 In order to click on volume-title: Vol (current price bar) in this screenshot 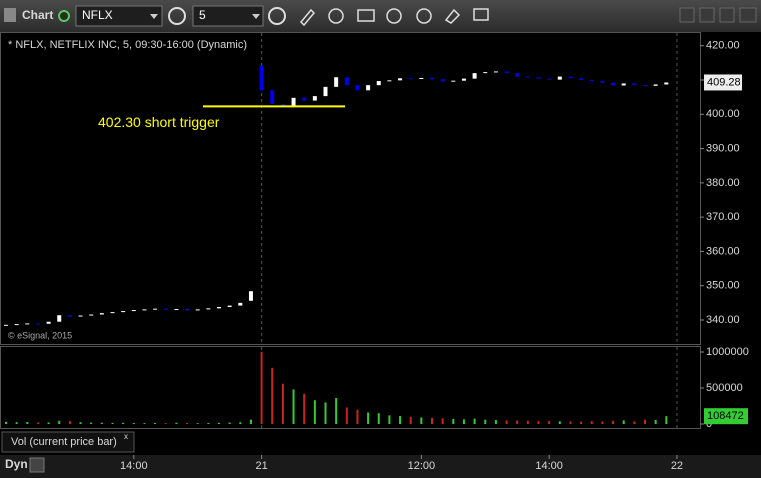, I will do `click(64, 442)`.